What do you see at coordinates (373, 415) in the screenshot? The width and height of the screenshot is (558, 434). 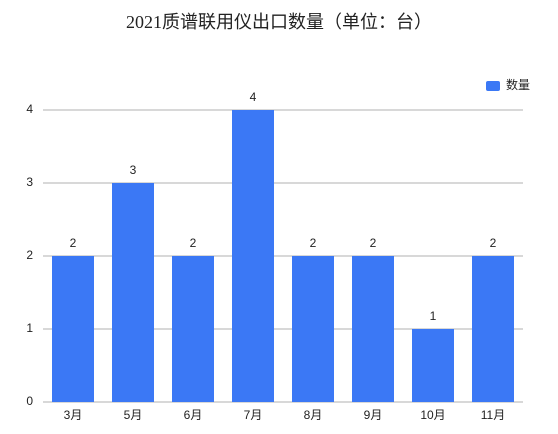 I see `x-tick-label: 9月` at bounding box center [373, 415].